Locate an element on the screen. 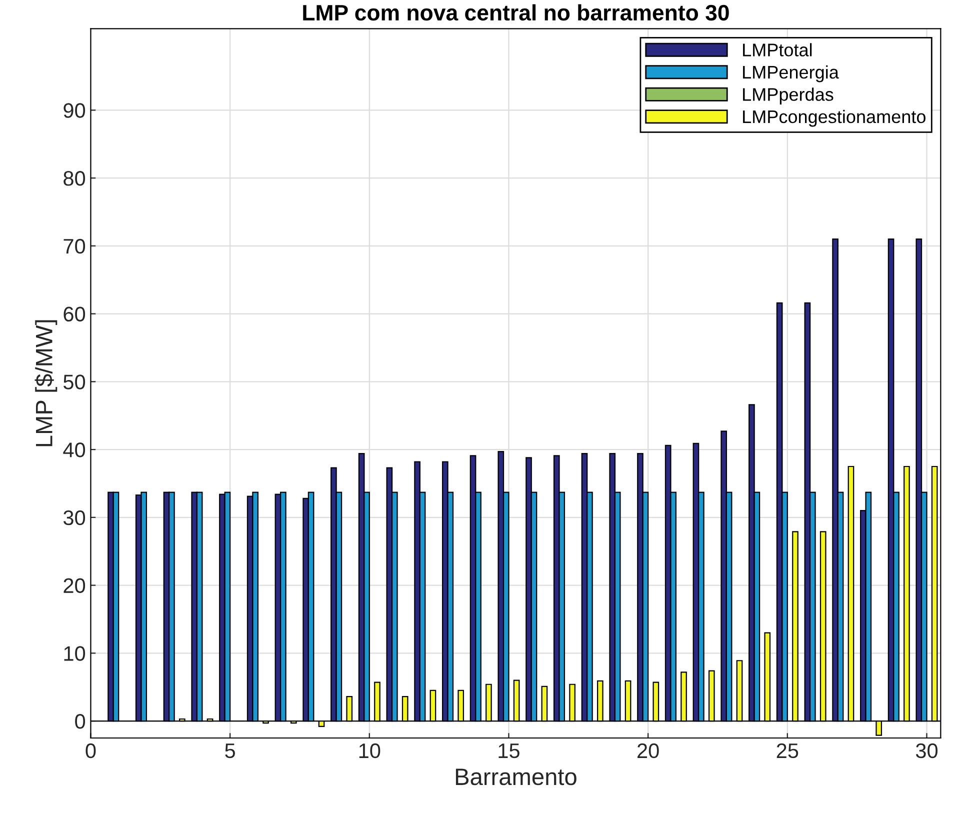  legend-label: LMPperdas is located at coordinates (788, 96).